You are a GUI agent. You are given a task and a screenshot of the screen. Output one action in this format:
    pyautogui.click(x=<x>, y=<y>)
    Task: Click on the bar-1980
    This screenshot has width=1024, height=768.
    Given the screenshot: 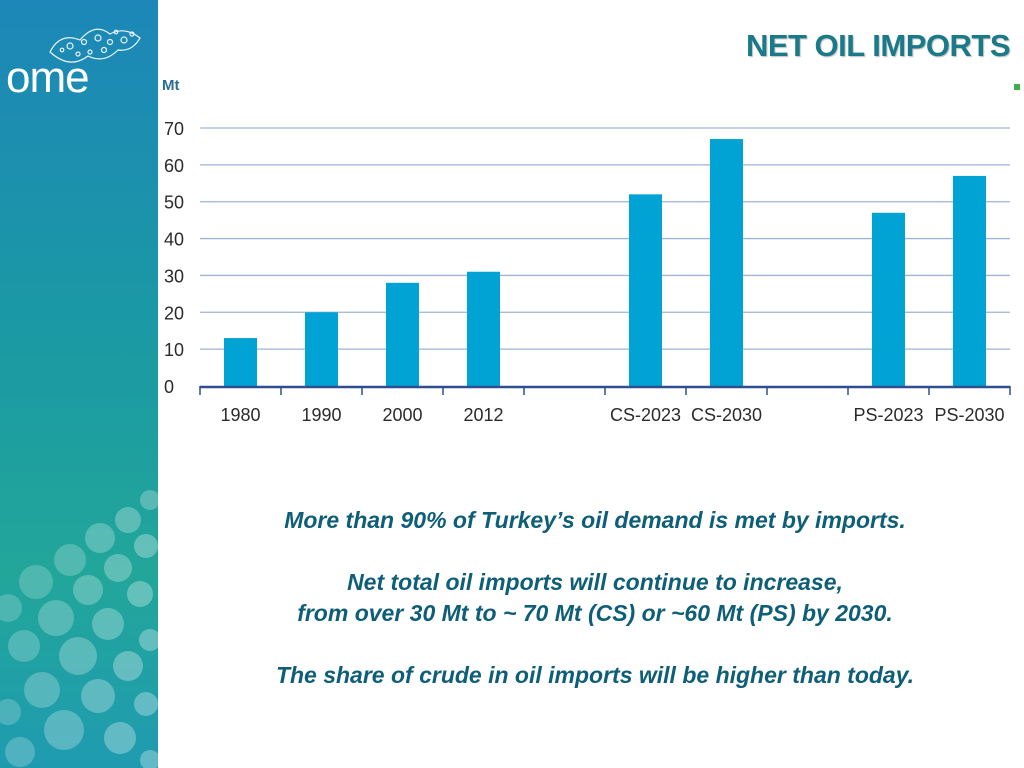 What is the action you would take?
    pyautogui.click(x=240, y=362)
    